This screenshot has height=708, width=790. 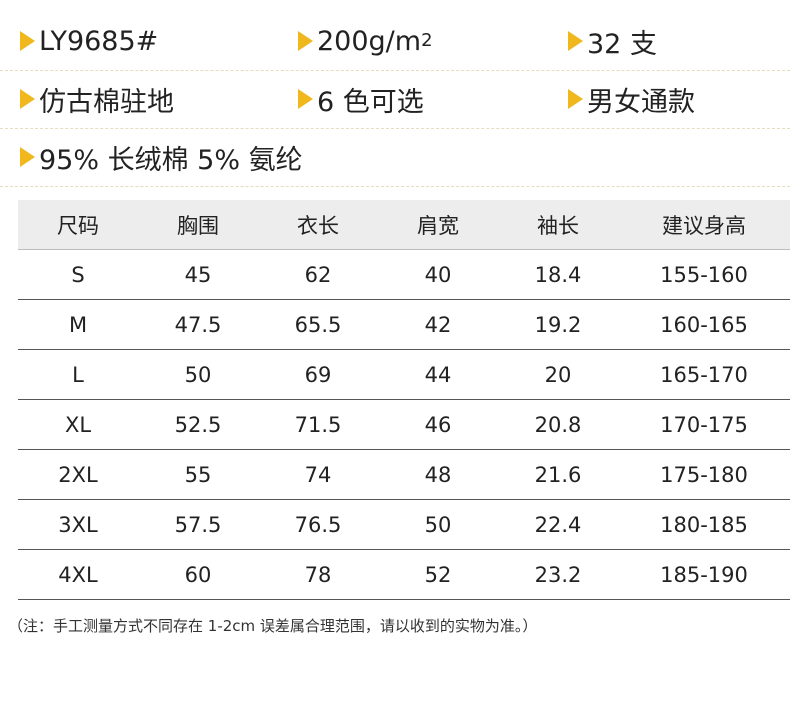 I want to click on spec-row-1: LY9685# 200g/m 2 32 支, so click(x=395, y=41).